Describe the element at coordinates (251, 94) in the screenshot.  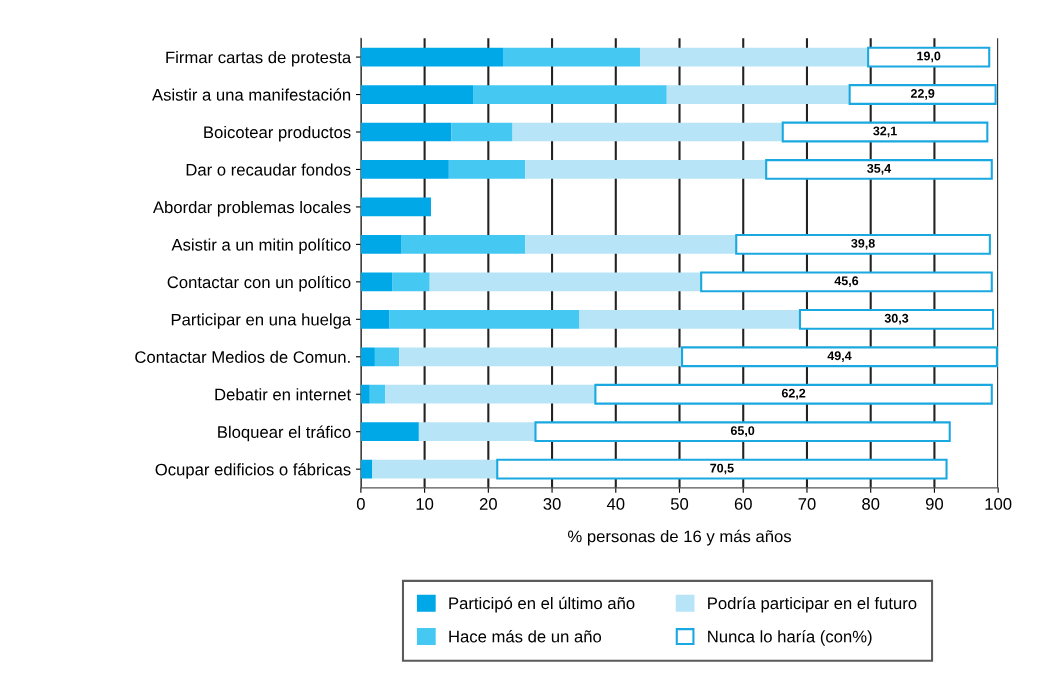
I see `y-tick-label: Asistir a una manifestación` at that location.